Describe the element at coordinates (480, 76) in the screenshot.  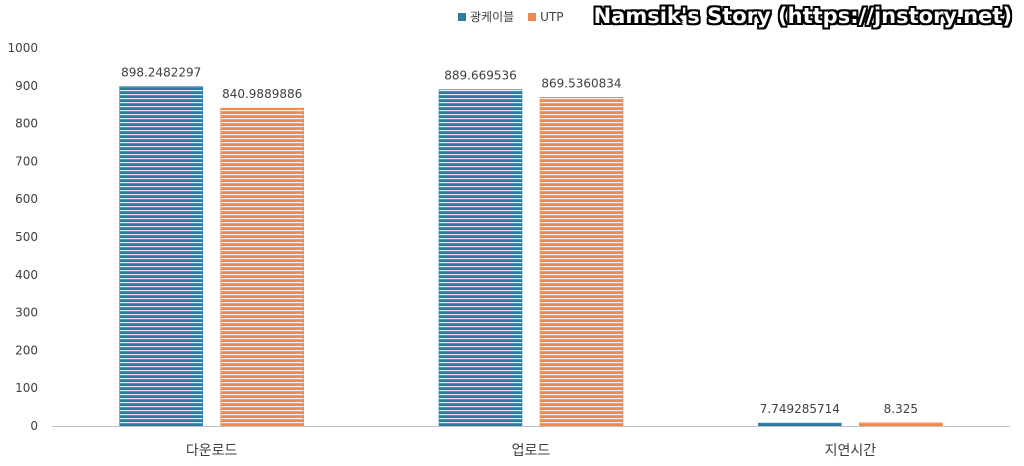
I see `data-label: 889.669536` at that location.